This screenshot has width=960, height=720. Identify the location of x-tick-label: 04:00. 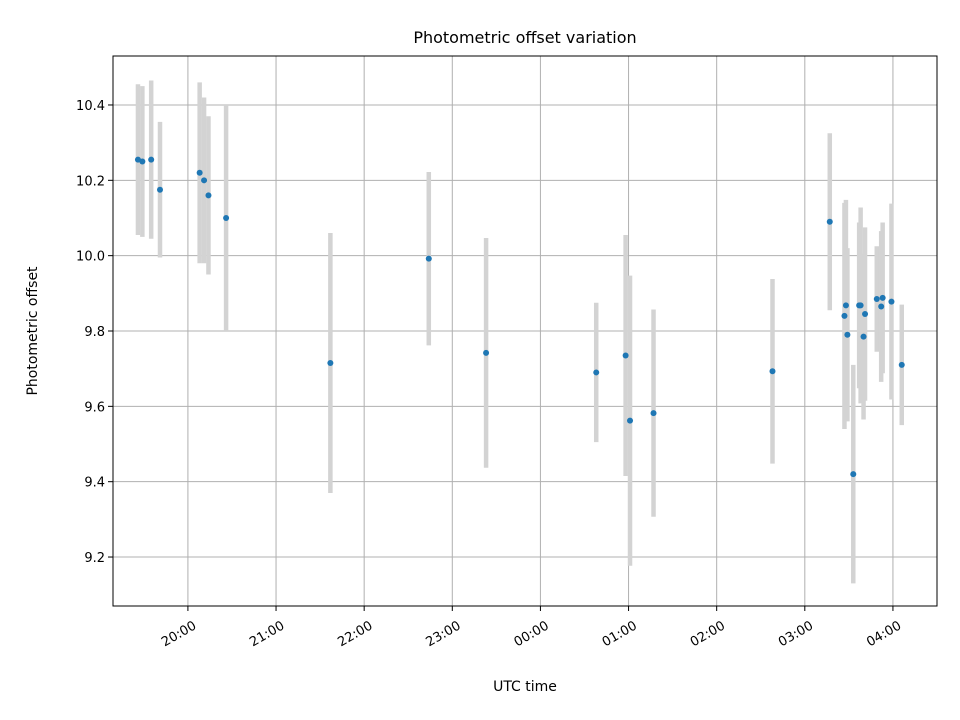
(884, 634).